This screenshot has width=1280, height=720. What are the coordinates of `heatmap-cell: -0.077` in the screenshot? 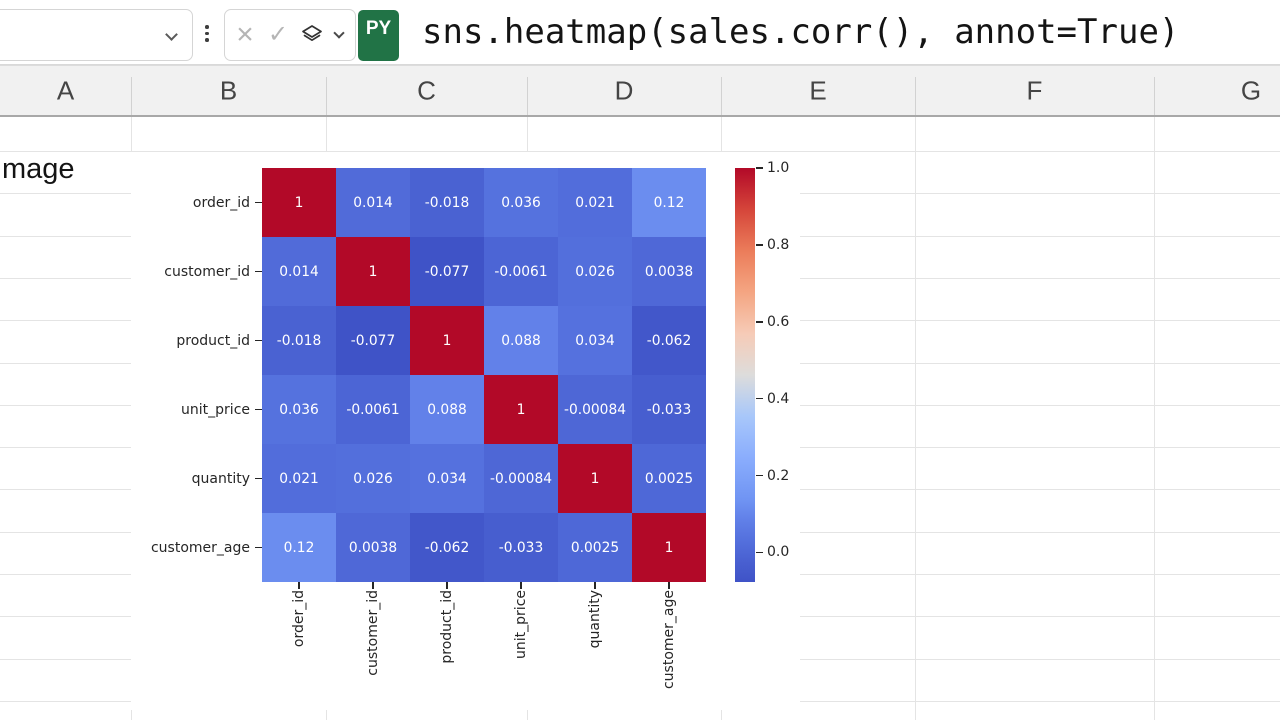 It's located at (447, 271).